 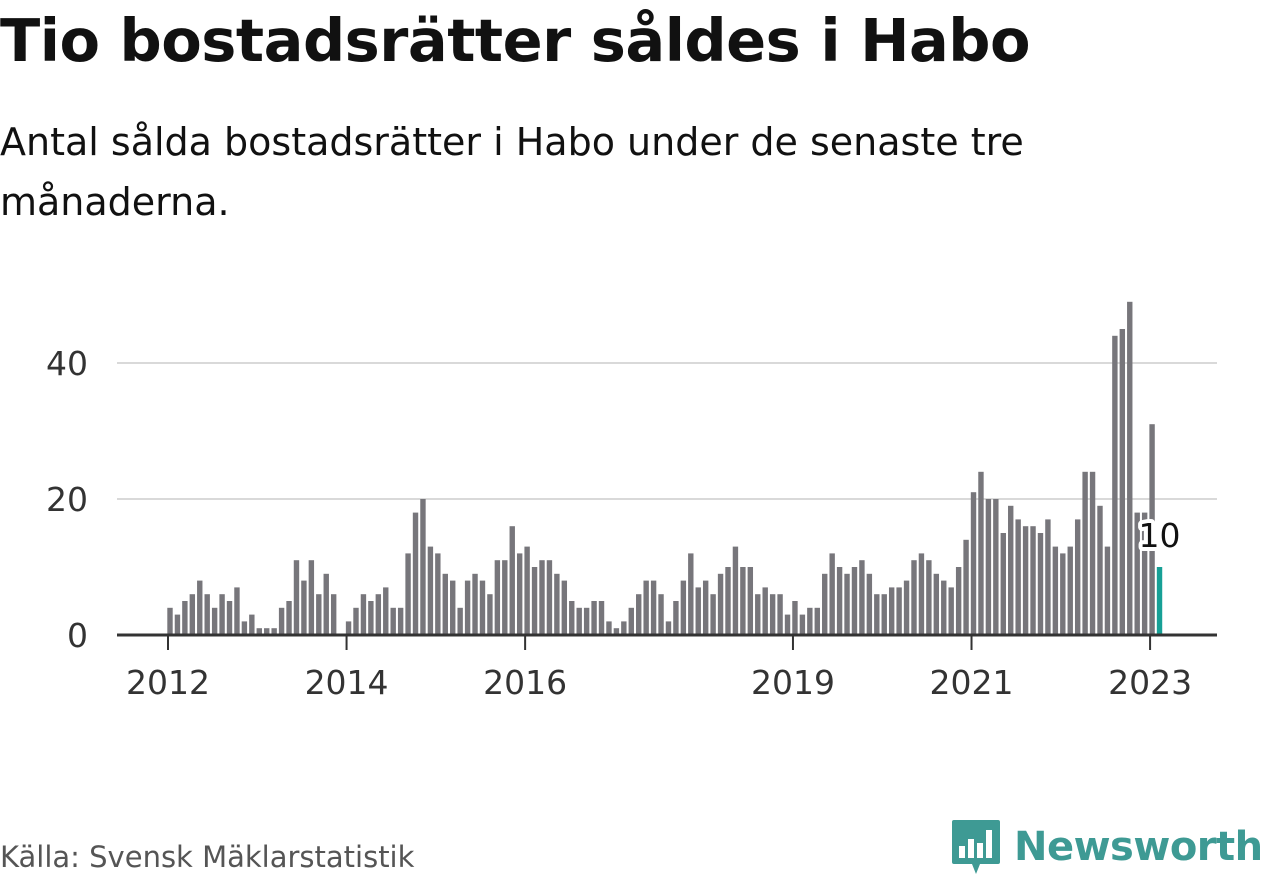 What do you see at coordinates (347, 682) in the screenshot?
I see `x-tick-label-2014: 2014` at bounding box center [347, 682].